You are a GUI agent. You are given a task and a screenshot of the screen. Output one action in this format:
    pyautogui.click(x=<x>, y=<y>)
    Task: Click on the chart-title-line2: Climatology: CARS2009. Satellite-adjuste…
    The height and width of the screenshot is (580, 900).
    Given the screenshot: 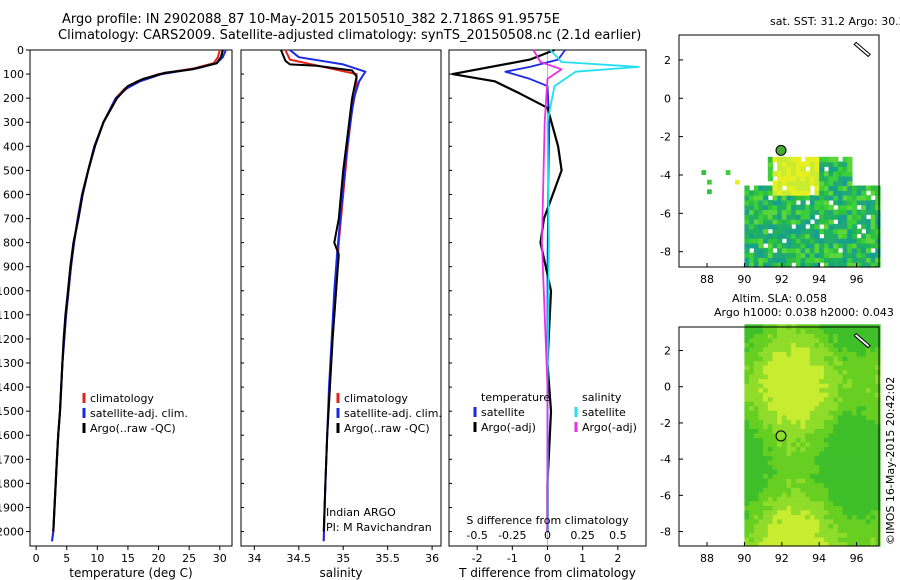 What is the action you would take?
    pyautogui.click(x=350, y=35)
    